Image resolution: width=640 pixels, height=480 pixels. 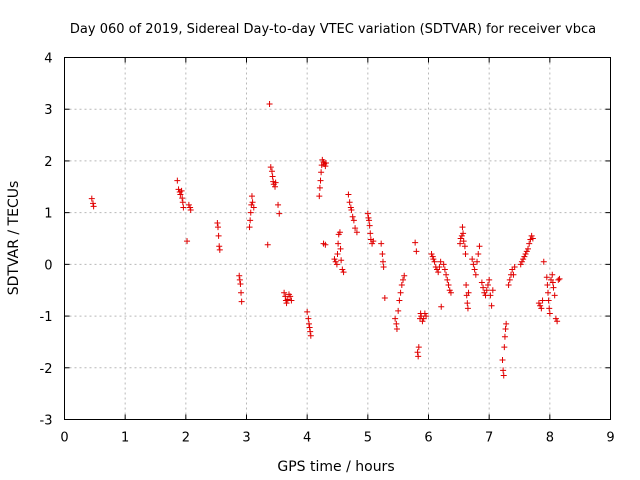 I want to click on y-tick-label: 3, so click(x=48, y=110).